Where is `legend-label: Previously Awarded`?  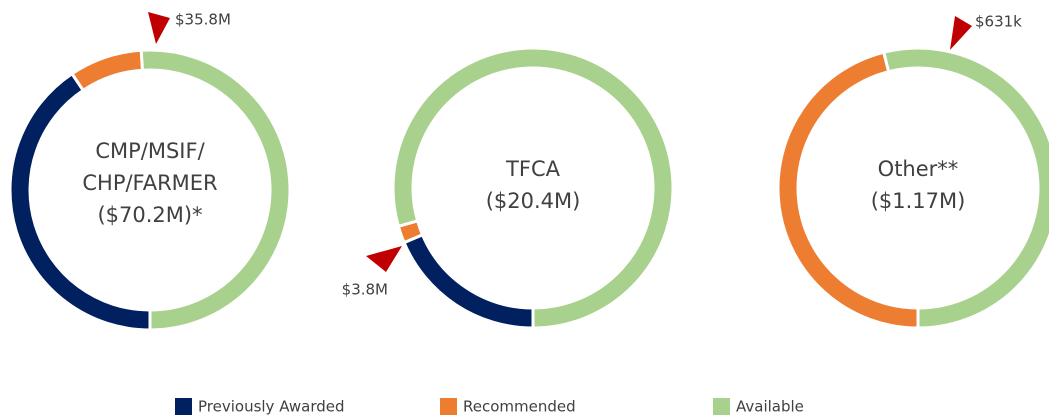 legend-label: Previously Awarded is located at coordinates (271, 407).